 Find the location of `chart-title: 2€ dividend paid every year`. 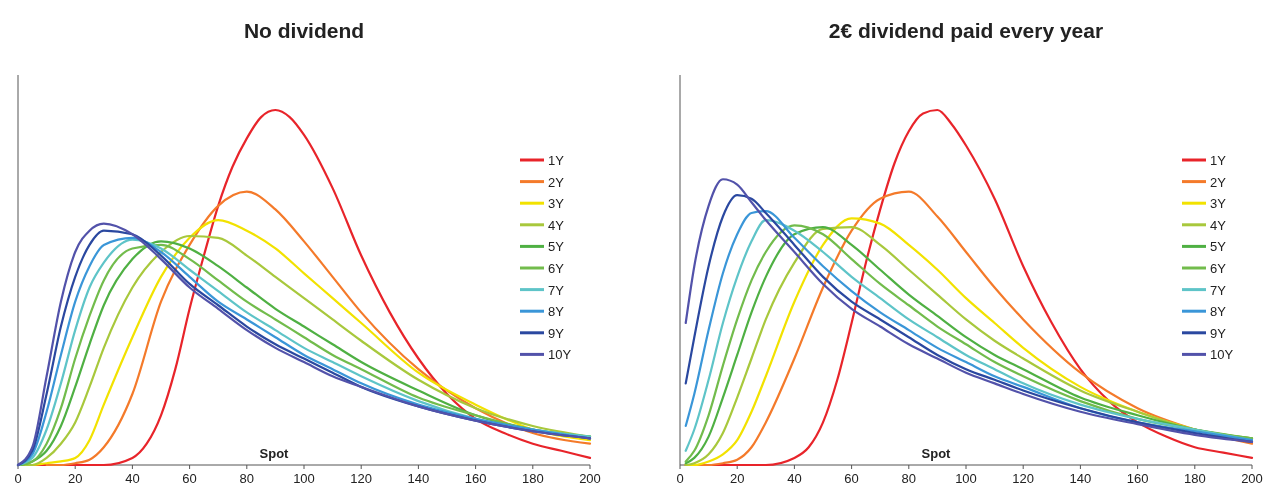

chart-title: 2€ dividend paid every year is located at coordinates (966, 30).